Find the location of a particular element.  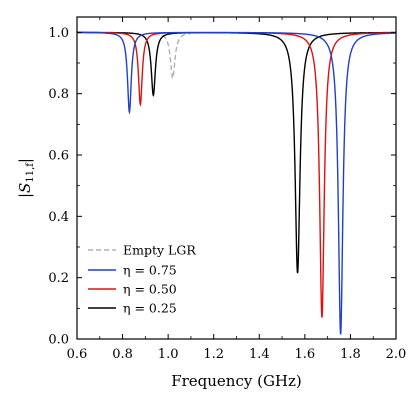

x-tick-label: 1.6 is located at coordinates (305, 354).